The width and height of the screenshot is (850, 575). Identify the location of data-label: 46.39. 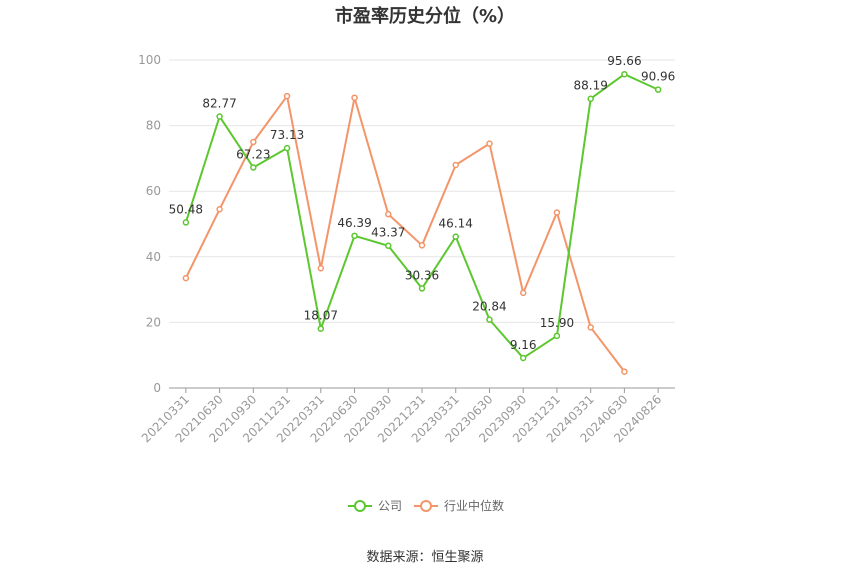
(354, 223).